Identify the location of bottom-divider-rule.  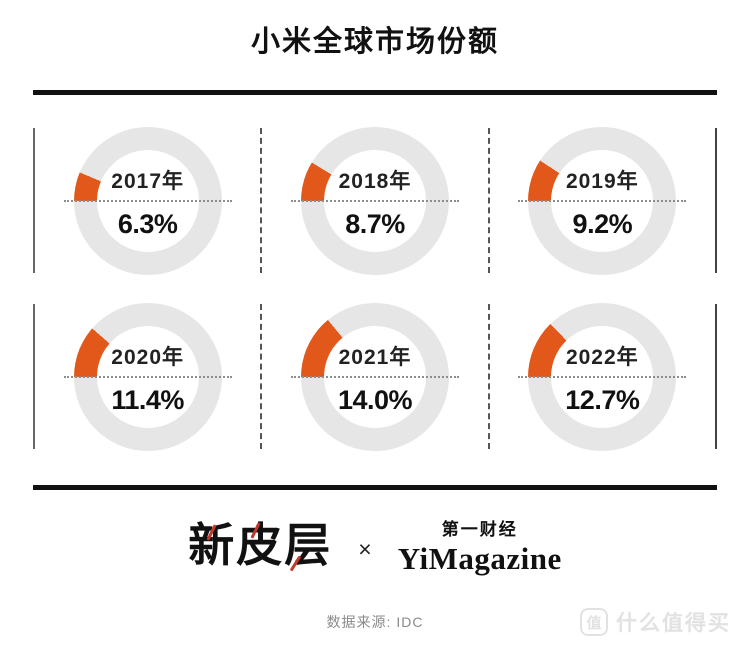
(375, 487).